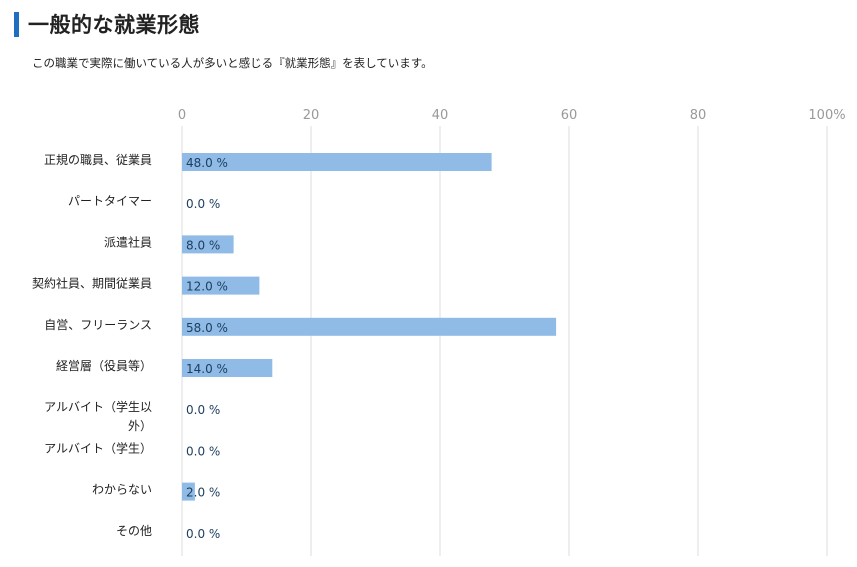 The image size is (857, 567). What do you see at coordinates (110, 201) in the screenshot?
I see `category-label: パートタイマー` at bounding box center [110, 201].